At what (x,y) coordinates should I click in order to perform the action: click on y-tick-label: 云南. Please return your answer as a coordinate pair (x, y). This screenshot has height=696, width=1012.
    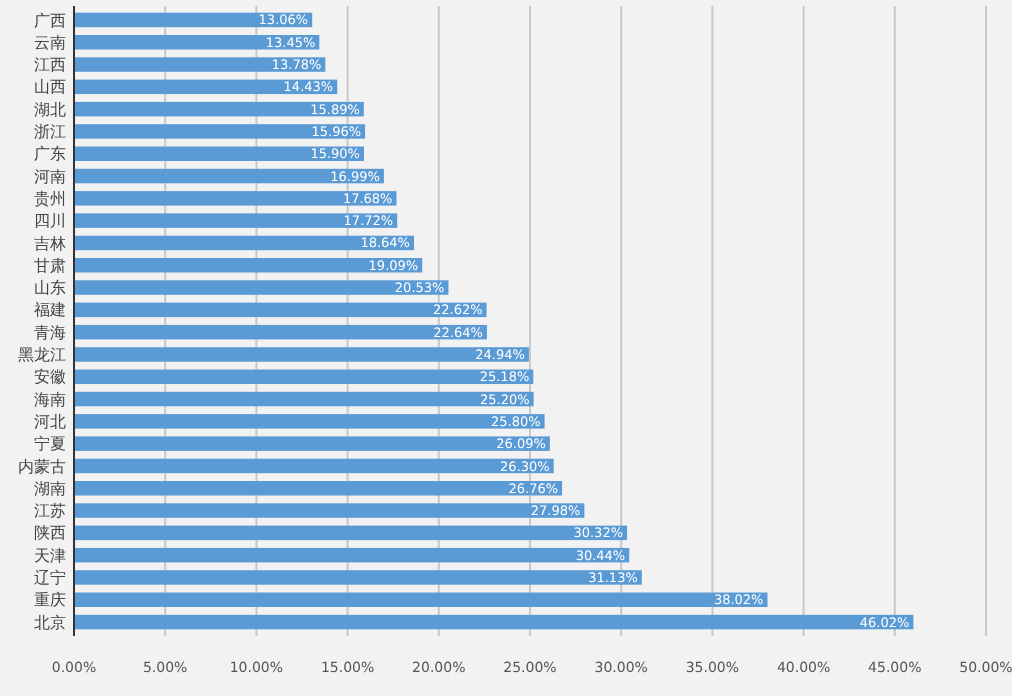
    Looking at the image, I should click on (50, 42).